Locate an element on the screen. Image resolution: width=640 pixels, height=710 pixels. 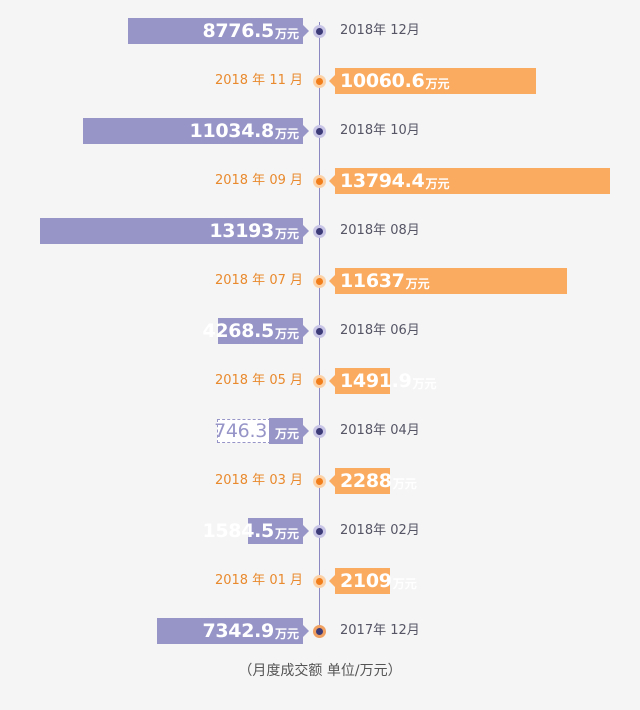
bar-8: 746.3 万元 is located at coordinates (261, 431).